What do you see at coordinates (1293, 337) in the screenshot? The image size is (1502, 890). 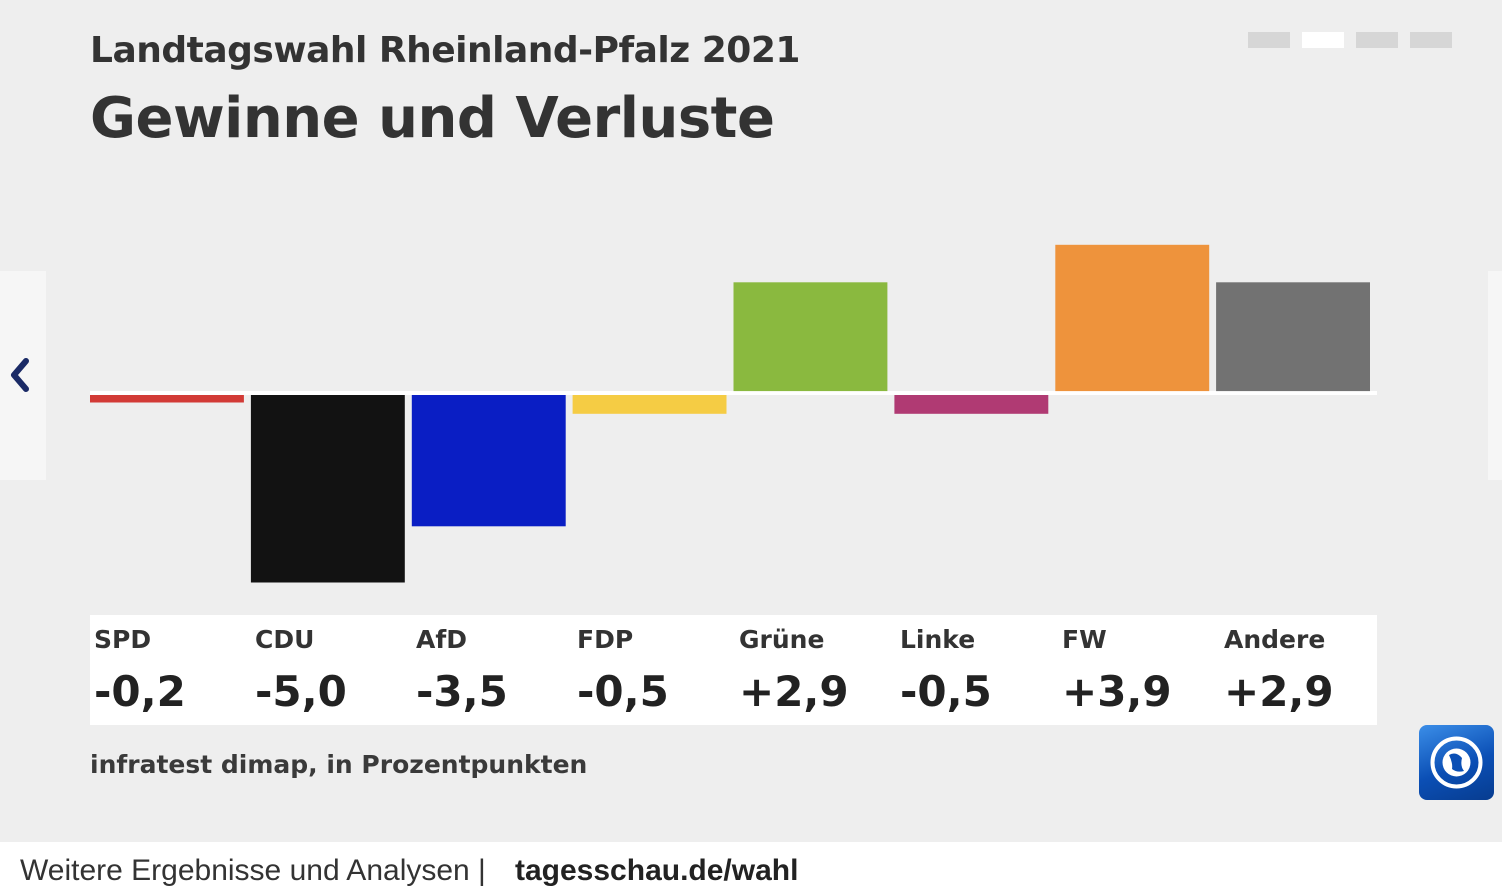 I see `bar-andere` at bounding box center [1293, 337].